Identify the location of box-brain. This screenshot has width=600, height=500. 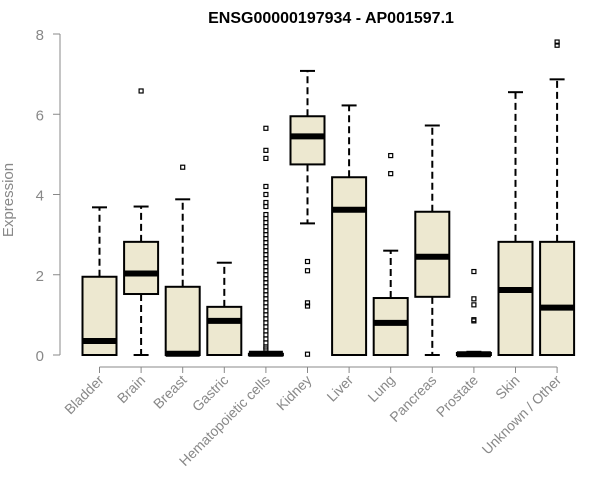
(141, 222).